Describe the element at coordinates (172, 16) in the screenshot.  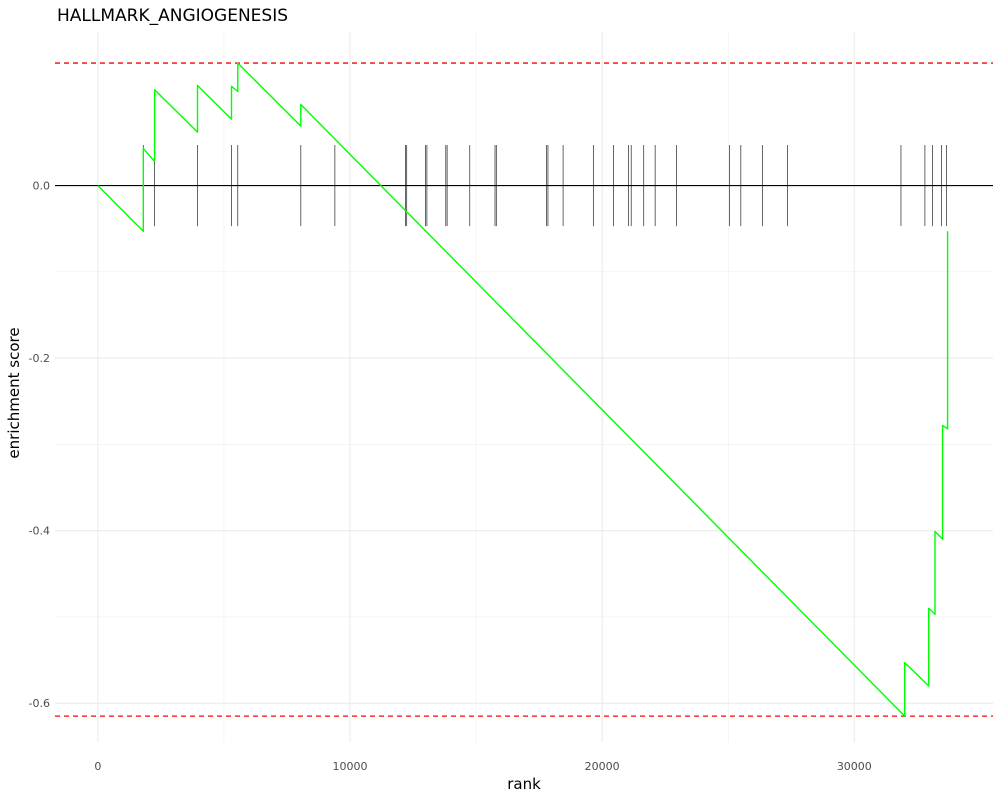
I see `chart-title: HALLMARK_ANGIOGENESIS` at that location.